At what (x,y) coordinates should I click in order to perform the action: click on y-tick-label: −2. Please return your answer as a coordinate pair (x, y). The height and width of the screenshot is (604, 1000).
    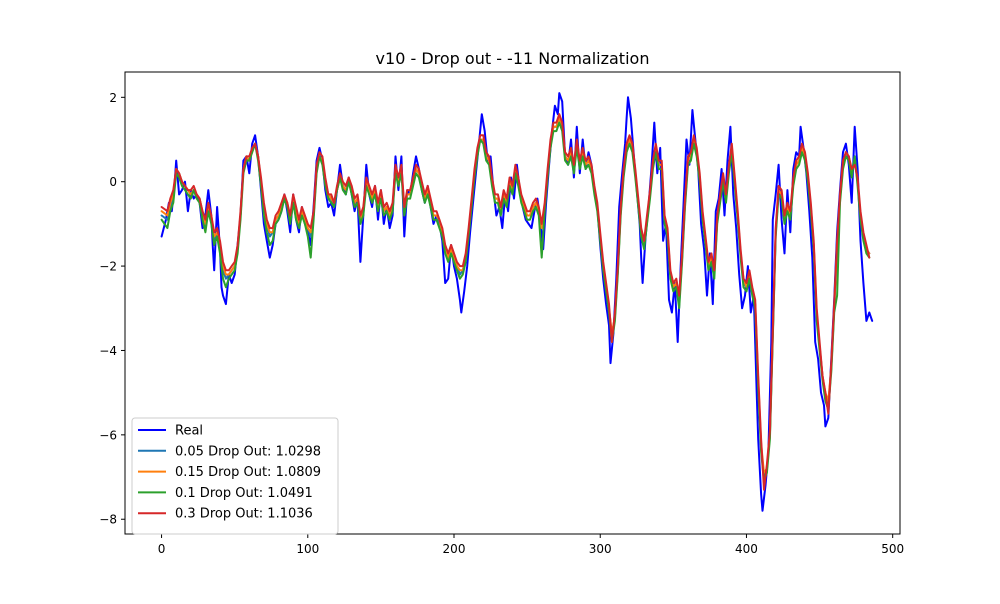
    Looking at the image, I should click on (108, 267).